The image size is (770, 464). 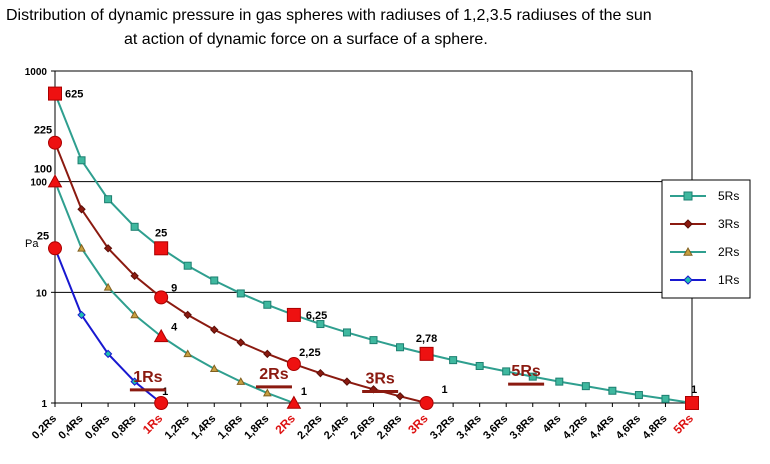 What do you see at coordinates (74, 95) in the screenshot?
I see `data-label: 625` at bounding box center [74, 95].